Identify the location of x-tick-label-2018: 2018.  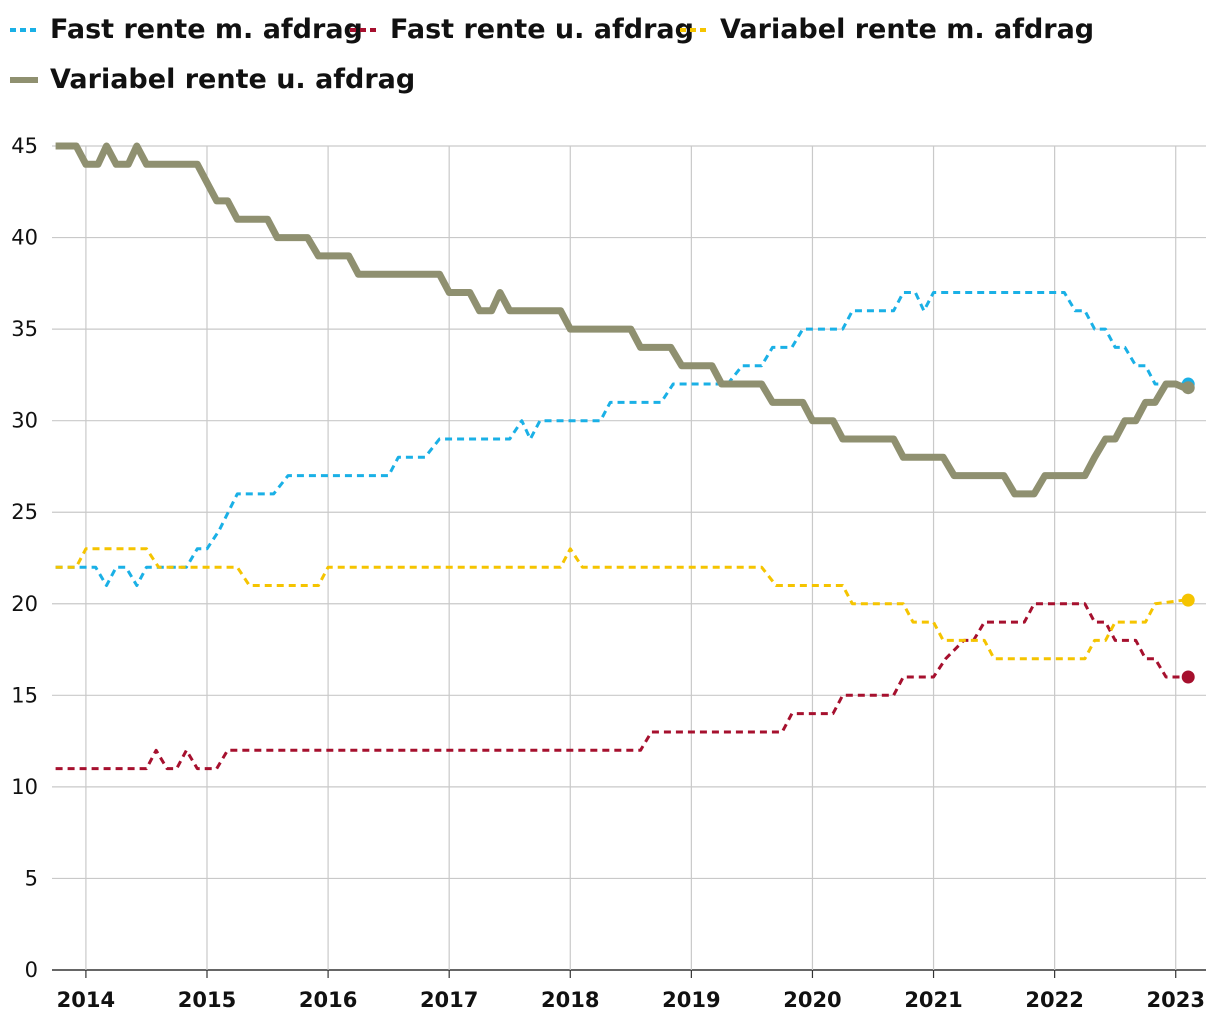
(570, 1000).